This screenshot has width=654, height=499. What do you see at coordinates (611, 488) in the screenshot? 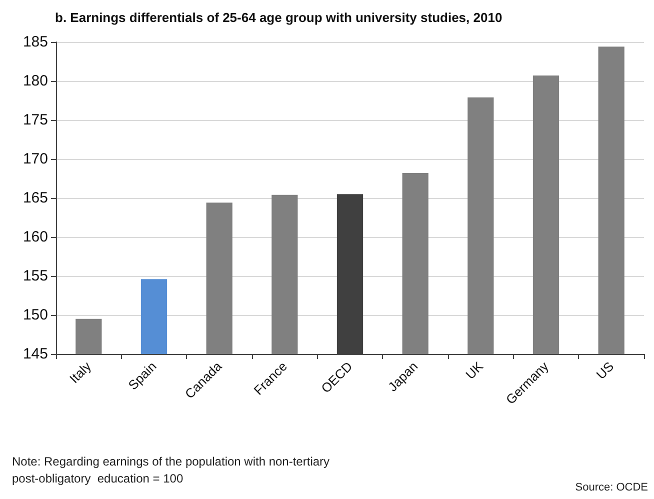
I see `source-note: Source: OCDE` at bounding box center [611, 488].